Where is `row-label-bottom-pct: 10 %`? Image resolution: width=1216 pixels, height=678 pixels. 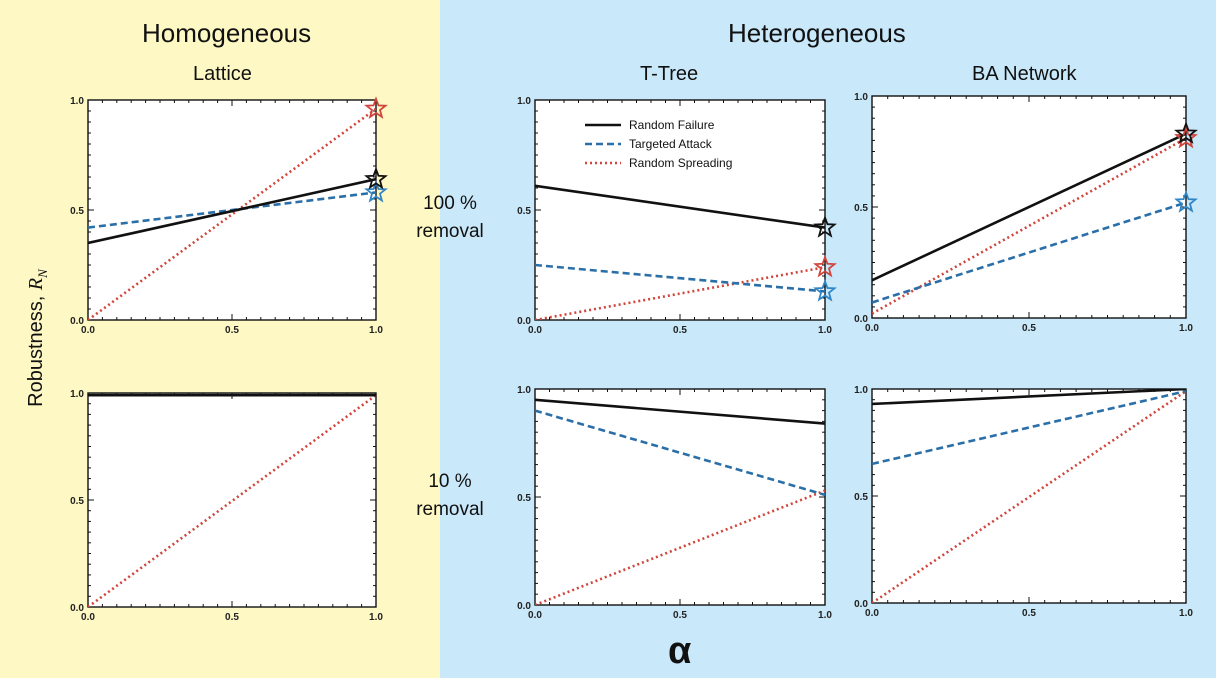 row-label-bottom-pct: 10 % is located at coordinates (450, 481).